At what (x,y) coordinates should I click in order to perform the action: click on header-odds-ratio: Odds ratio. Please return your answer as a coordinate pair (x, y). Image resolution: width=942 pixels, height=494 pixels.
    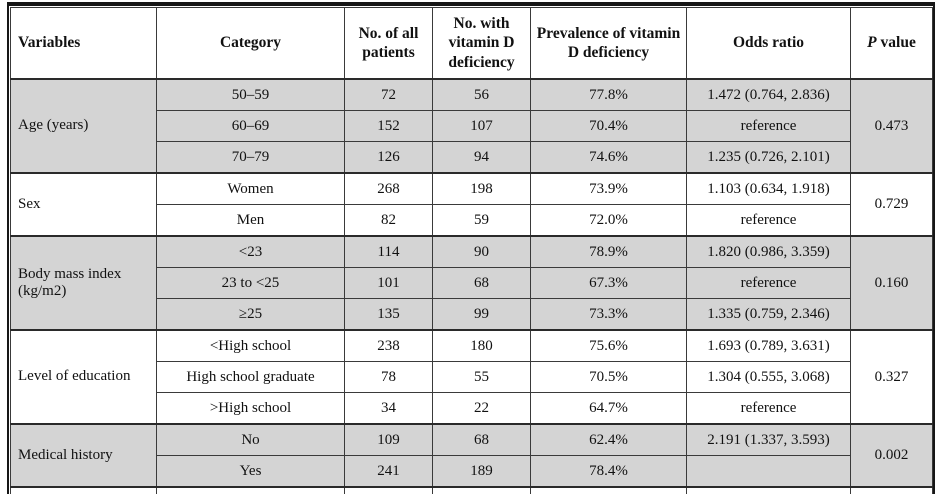
    Looking at the image, I should click on (768, 43).